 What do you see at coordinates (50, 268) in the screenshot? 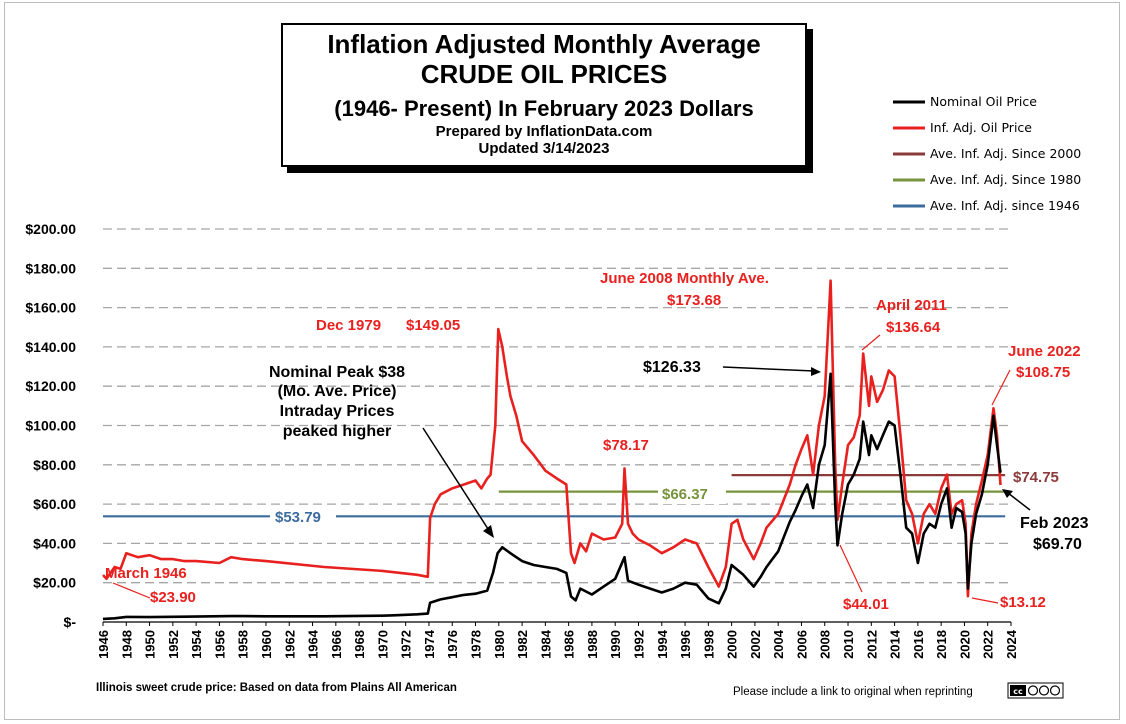
I see `y-tick-label: $180.00` at bounding box center [50, 268].